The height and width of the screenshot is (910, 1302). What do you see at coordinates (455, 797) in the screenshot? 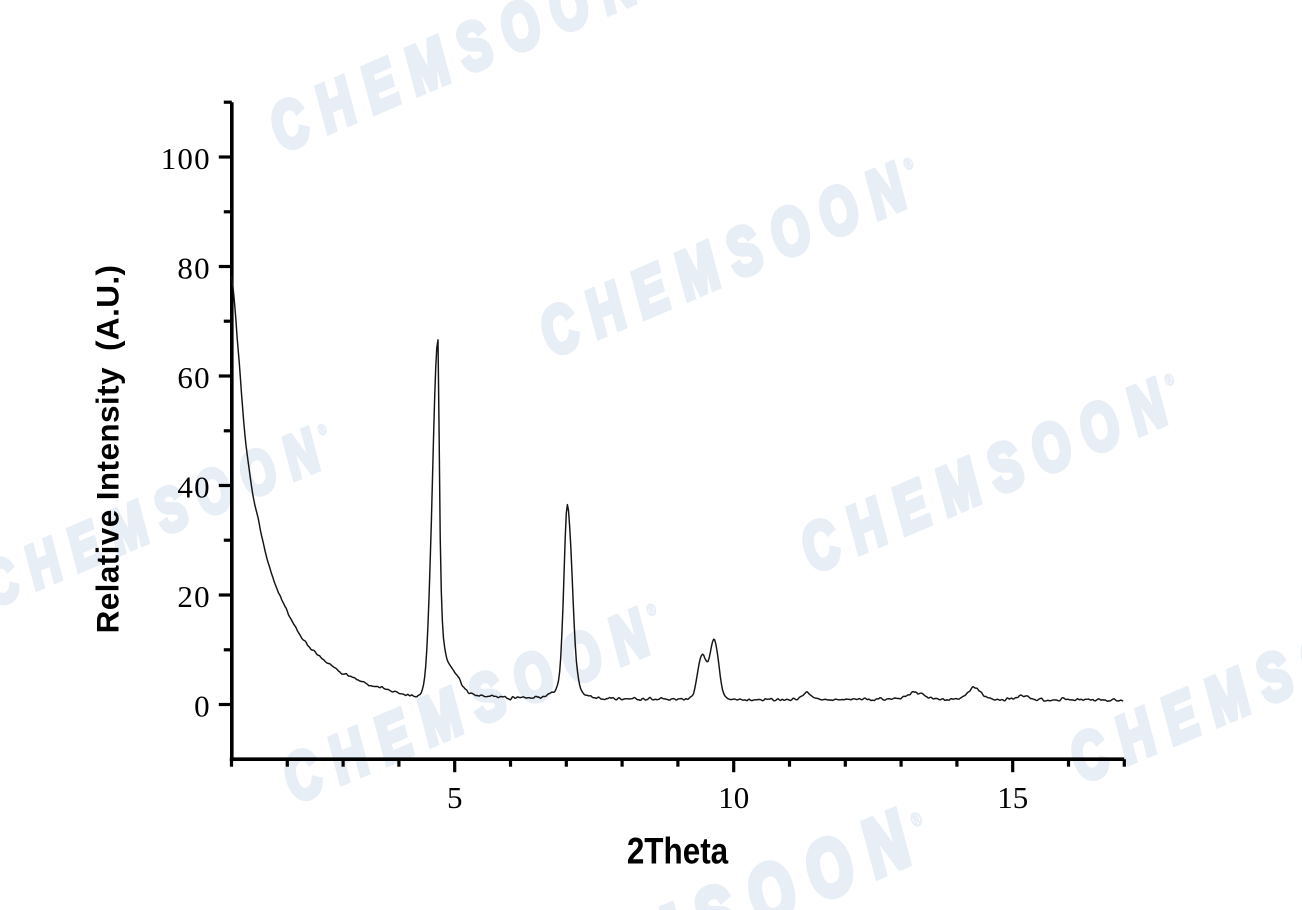
I see `svg-text: 5` at bounding box center [455, 797].